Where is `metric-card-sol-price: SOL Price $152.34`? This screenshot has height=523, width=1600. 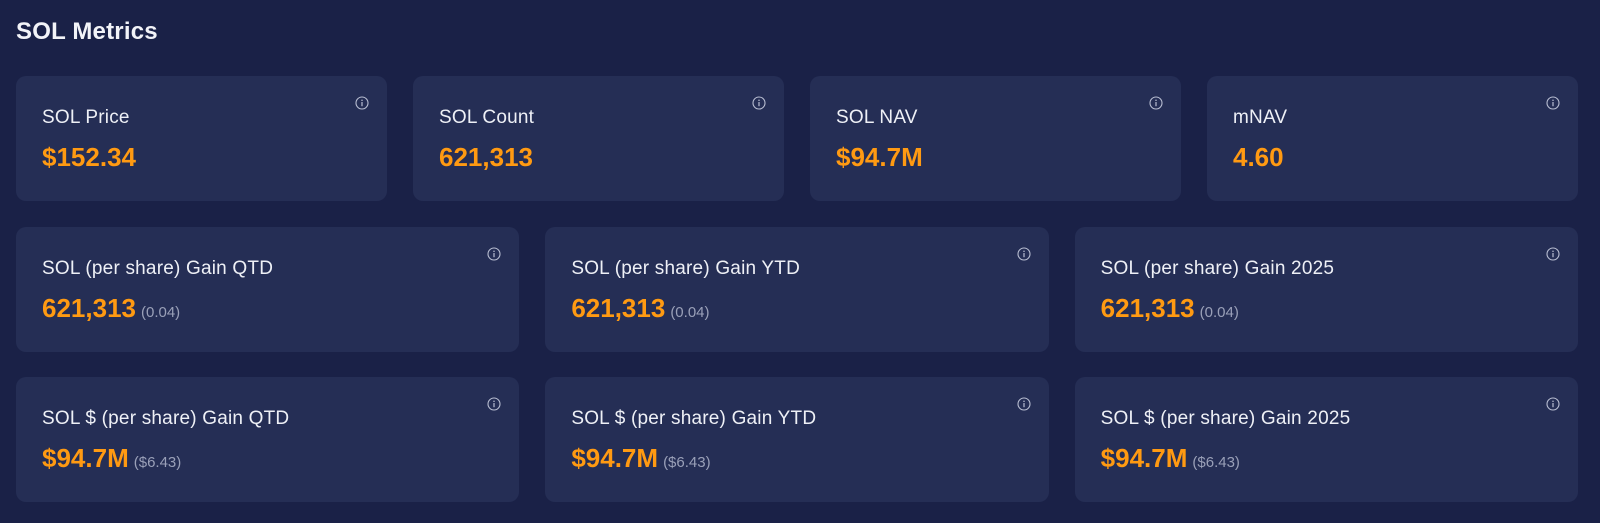 metric-card-sol-price: SOL Price $152.34 is located at coordinates (201, 138).